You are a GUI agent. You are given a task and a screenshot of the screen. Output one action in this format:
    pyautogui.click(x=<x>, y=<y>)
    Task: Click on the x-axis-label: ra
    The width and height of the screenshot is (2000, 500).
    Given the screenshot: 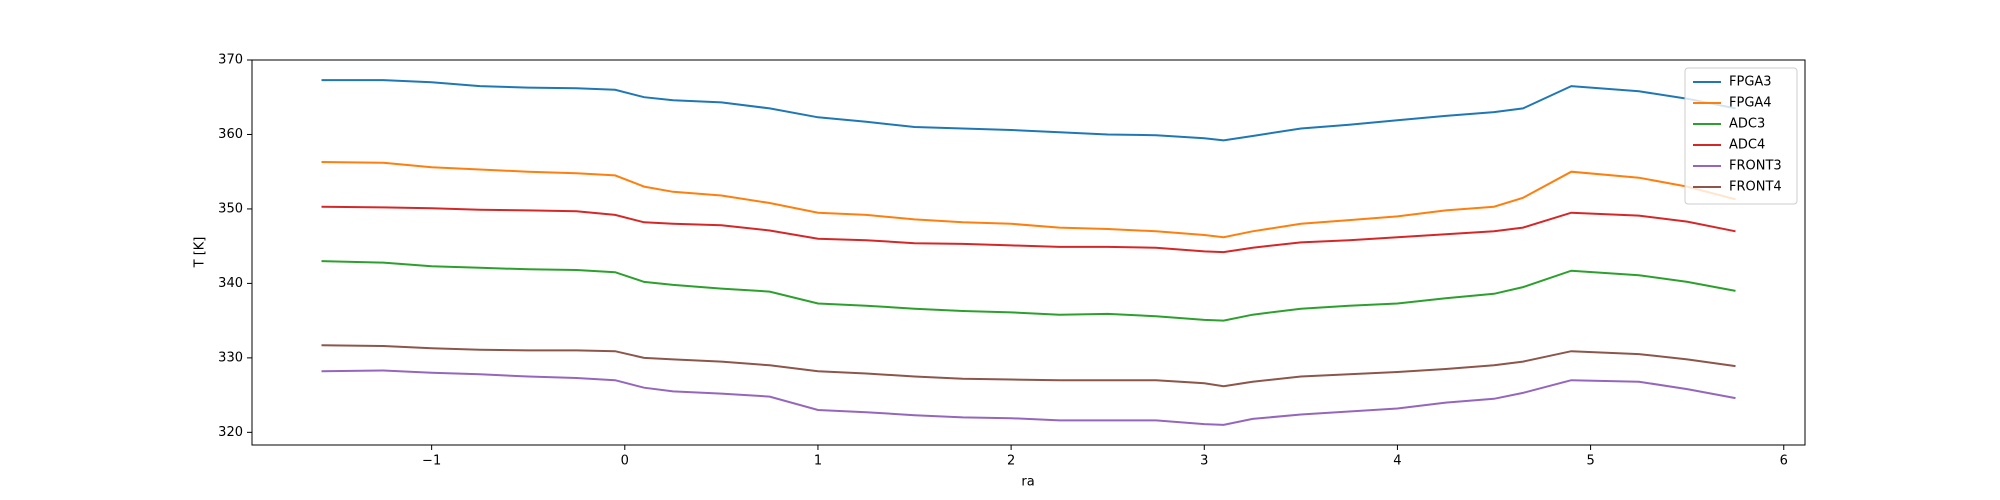 What is the action you would take?
    pyautogui.click(x=1027, y=482)
    